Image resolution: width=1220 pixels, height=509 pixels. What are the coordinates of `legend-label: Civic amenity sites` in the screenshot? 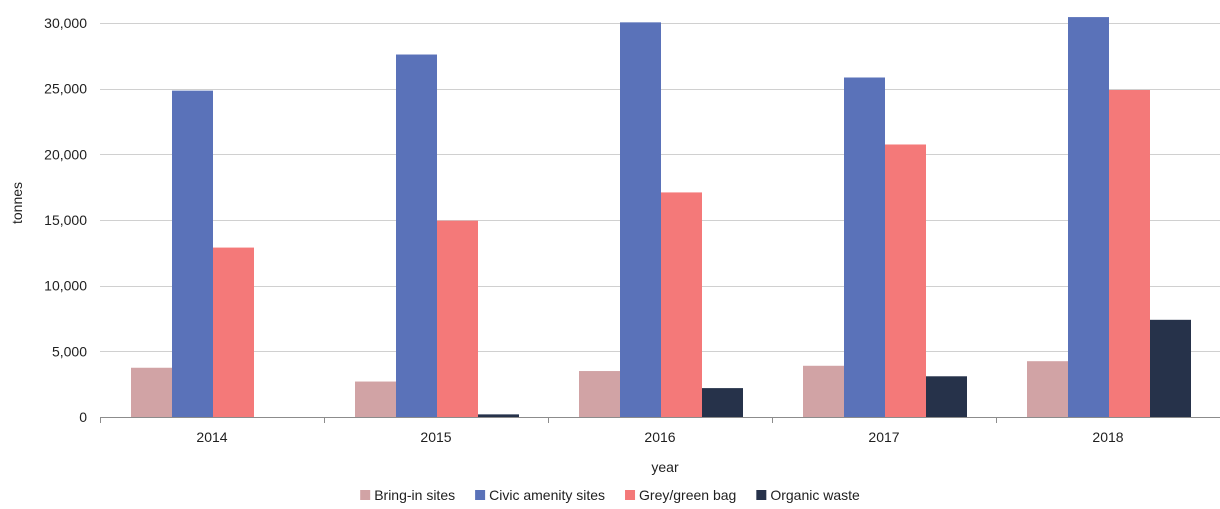 It's located at (547, 495).